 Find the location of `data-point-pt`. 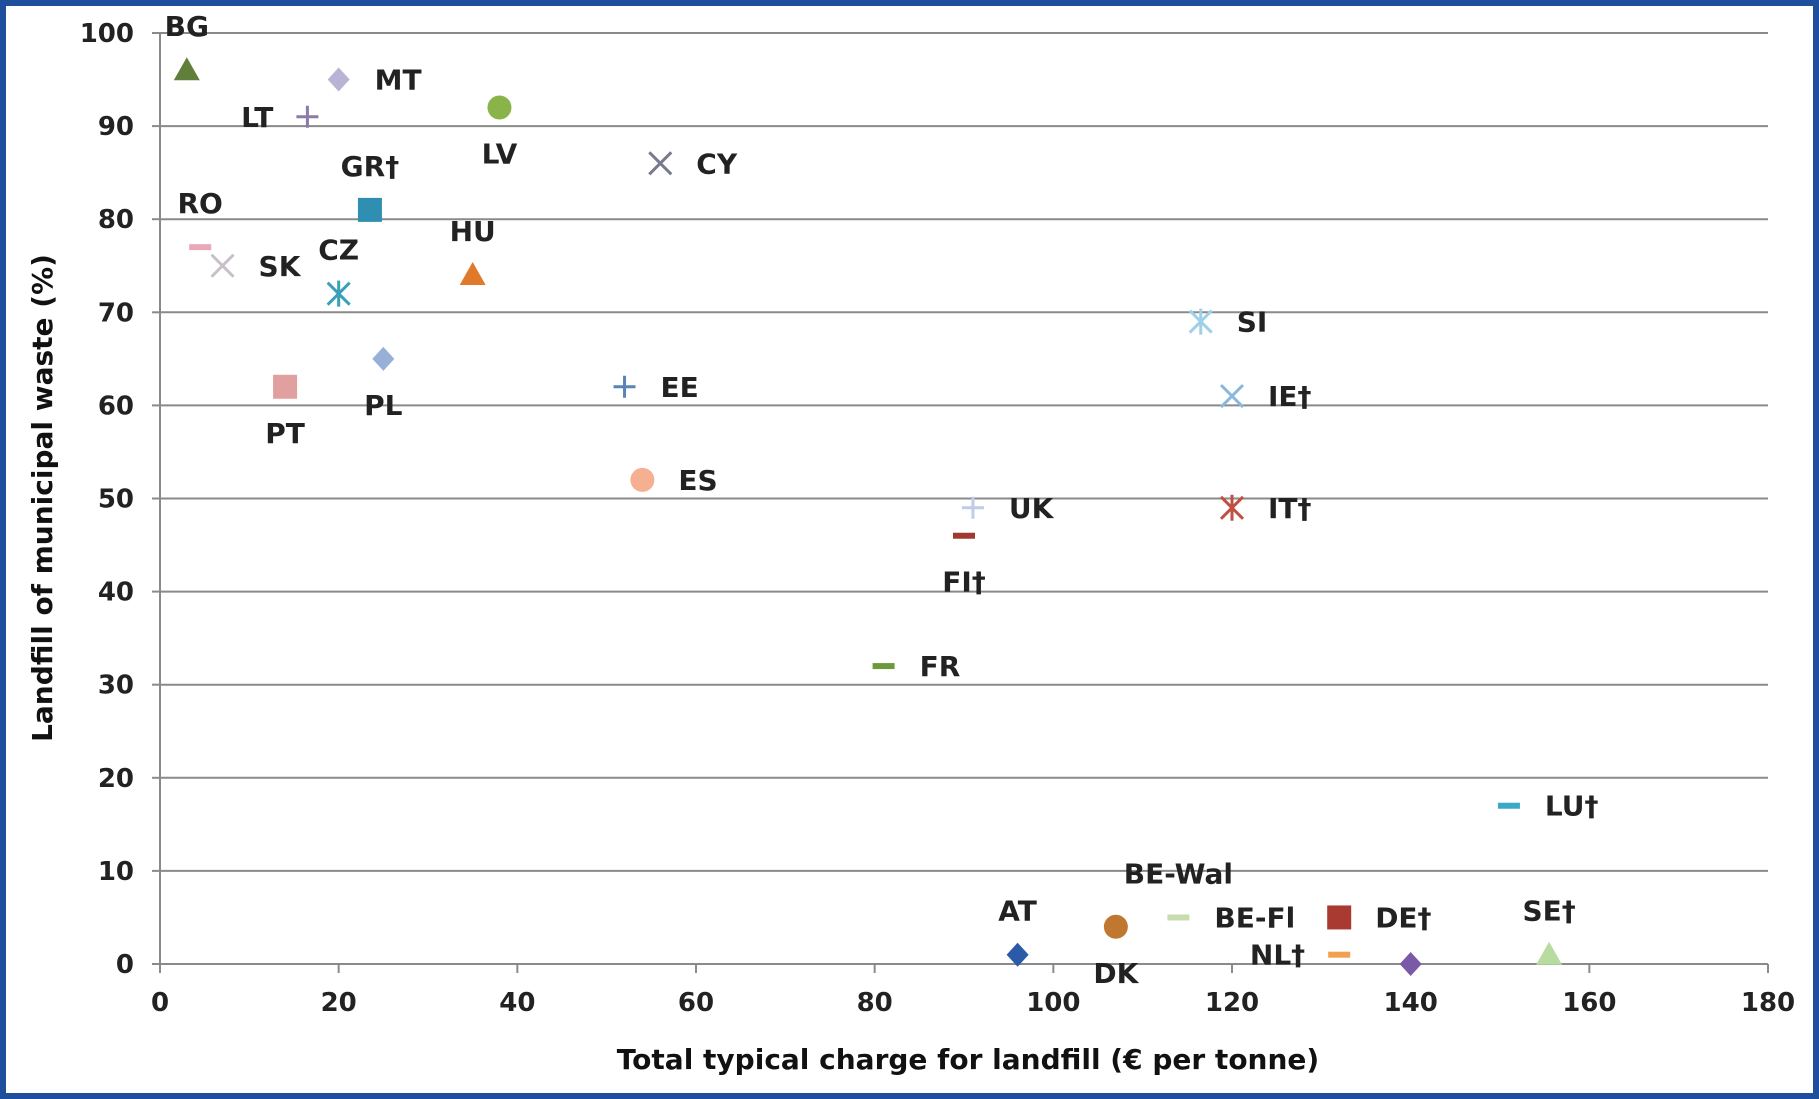

data-point-pt is located at coordinates (285, 386).